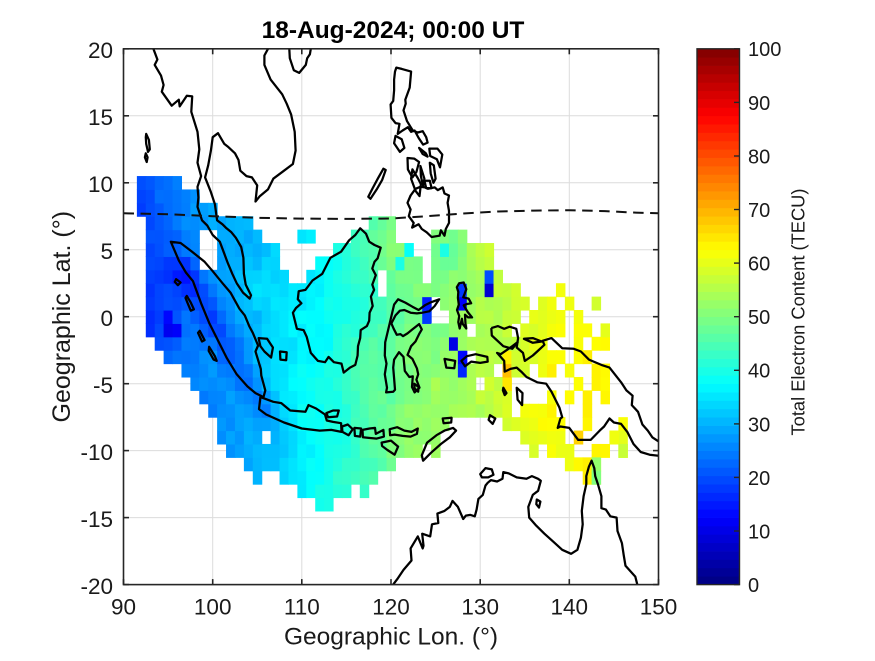 This screenshot has height=661, width=875. What do you see at coordinates (96, 586) in the screenshot?
I see `svg-text: -20` at bounding box center [96, 586].